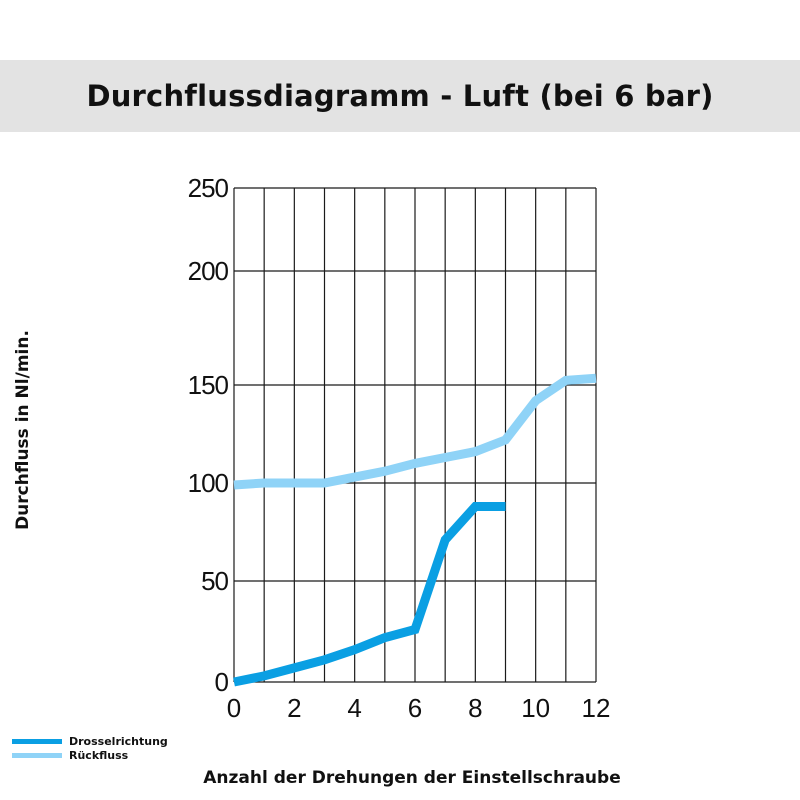  Describe the element at coordinates (369, 594) in the screenshot. I see `series-line-drosselrichtung` at that location.